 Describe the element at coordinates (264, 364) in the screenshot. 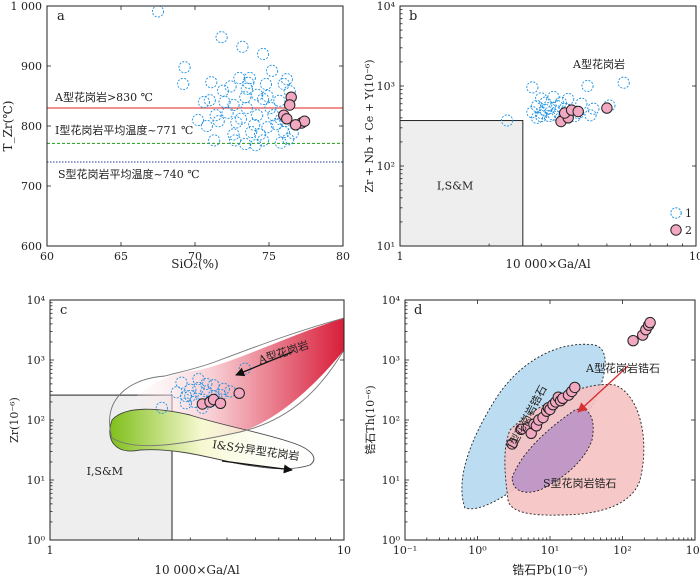

I see `c-a-arrow` at that location.